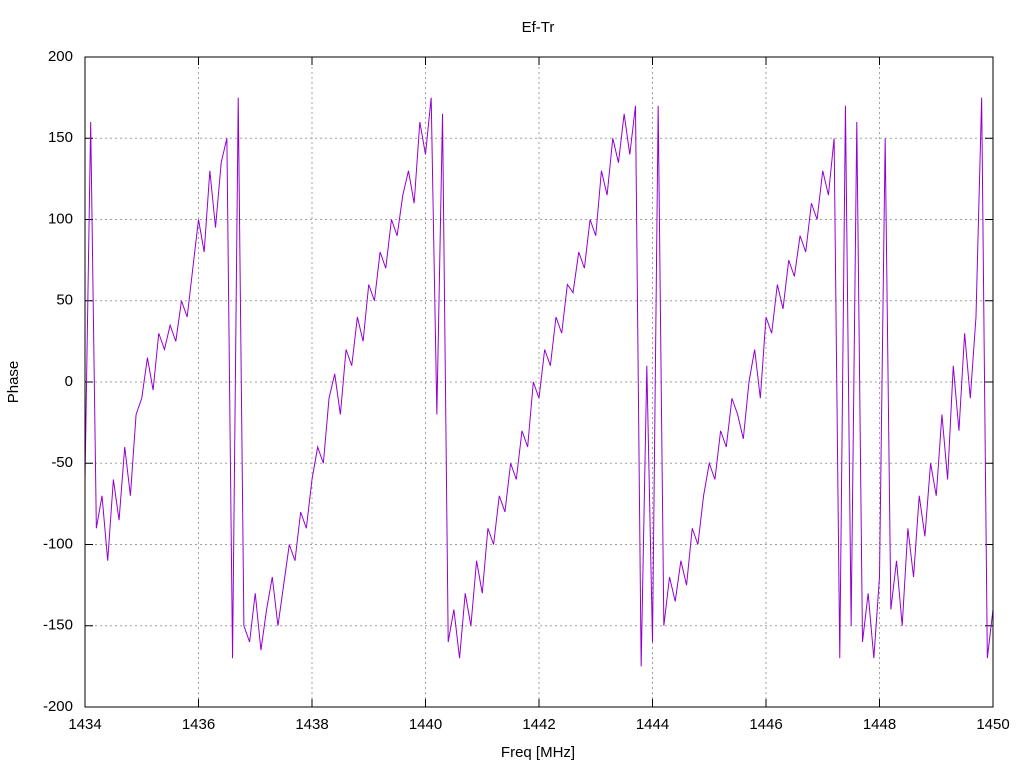  What do you see at coordinates (198, 724) in the screenshot?
I see `x-tick-label: 1436` at bounding box center [198, 724].